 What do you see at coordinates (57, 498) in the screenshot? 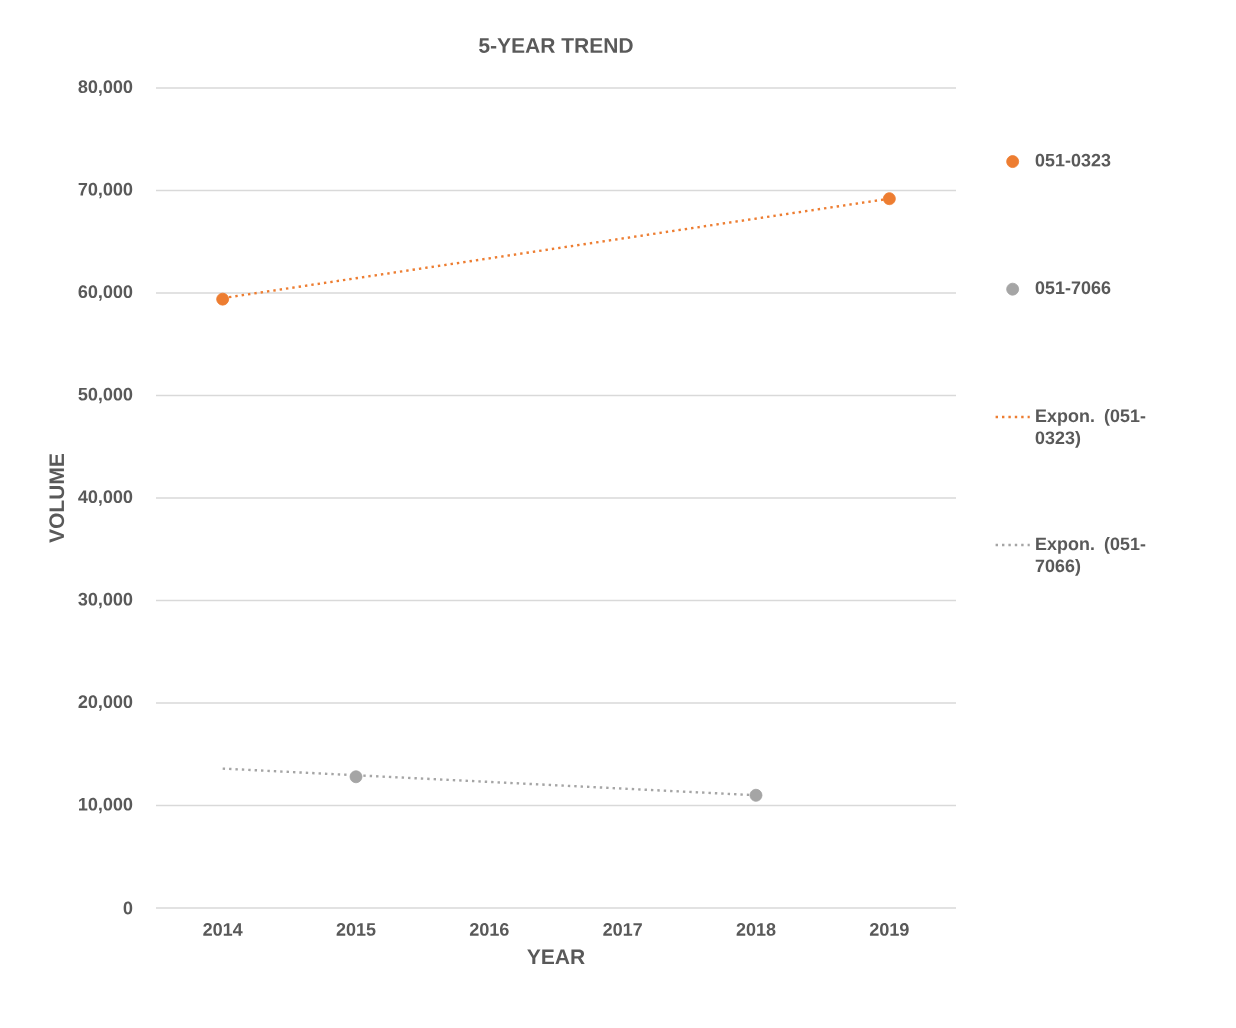
I see `y-axis-title: VOLUME` at bounding box center [57, 498].